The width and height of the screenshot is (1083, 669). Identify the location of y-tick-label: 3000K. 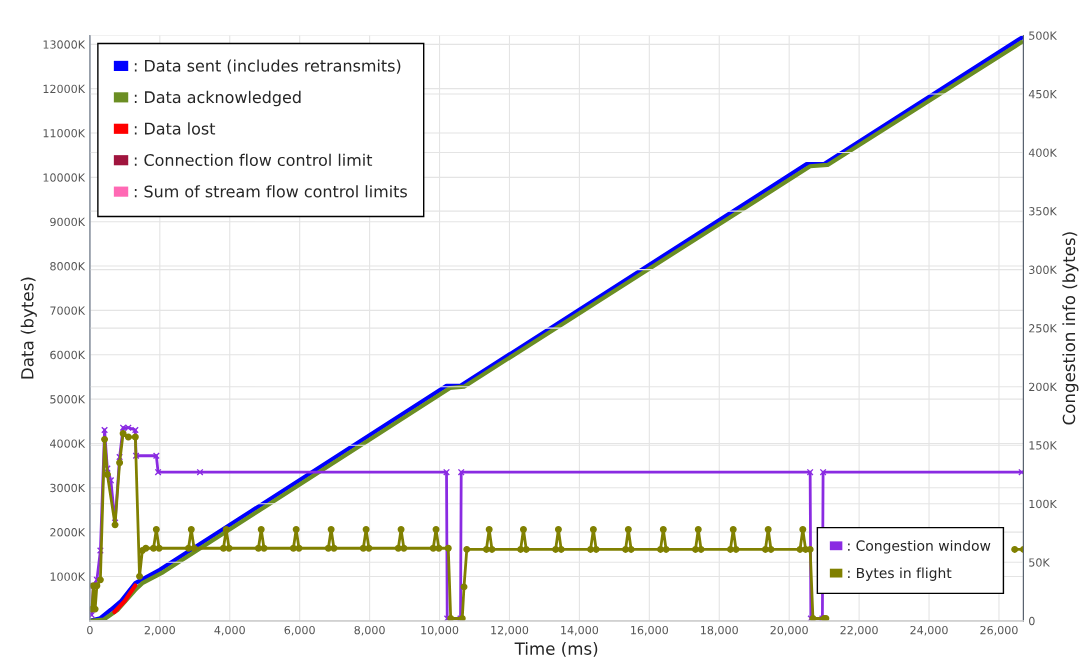
(68, 488).